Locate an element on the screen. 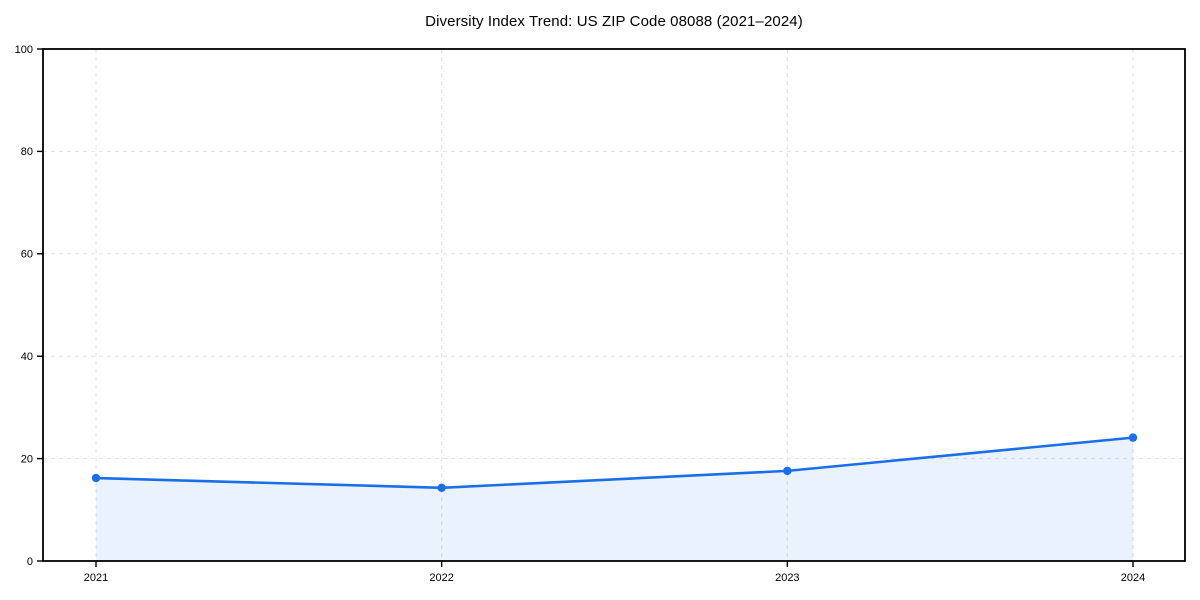 Image resolution: width=1200 pixels, height=600 pixels. y-tick-label: 0 is located at coordinates (30, 562).